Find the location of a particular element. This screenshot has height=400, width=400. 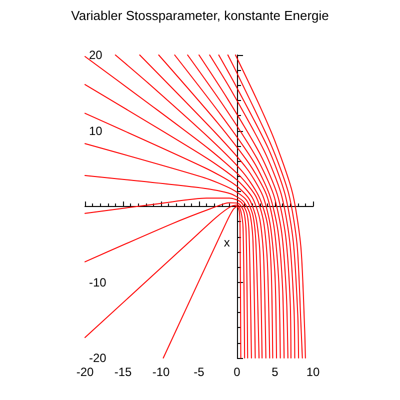

x-tick-label: 0 is located at coordinates (237, 372).